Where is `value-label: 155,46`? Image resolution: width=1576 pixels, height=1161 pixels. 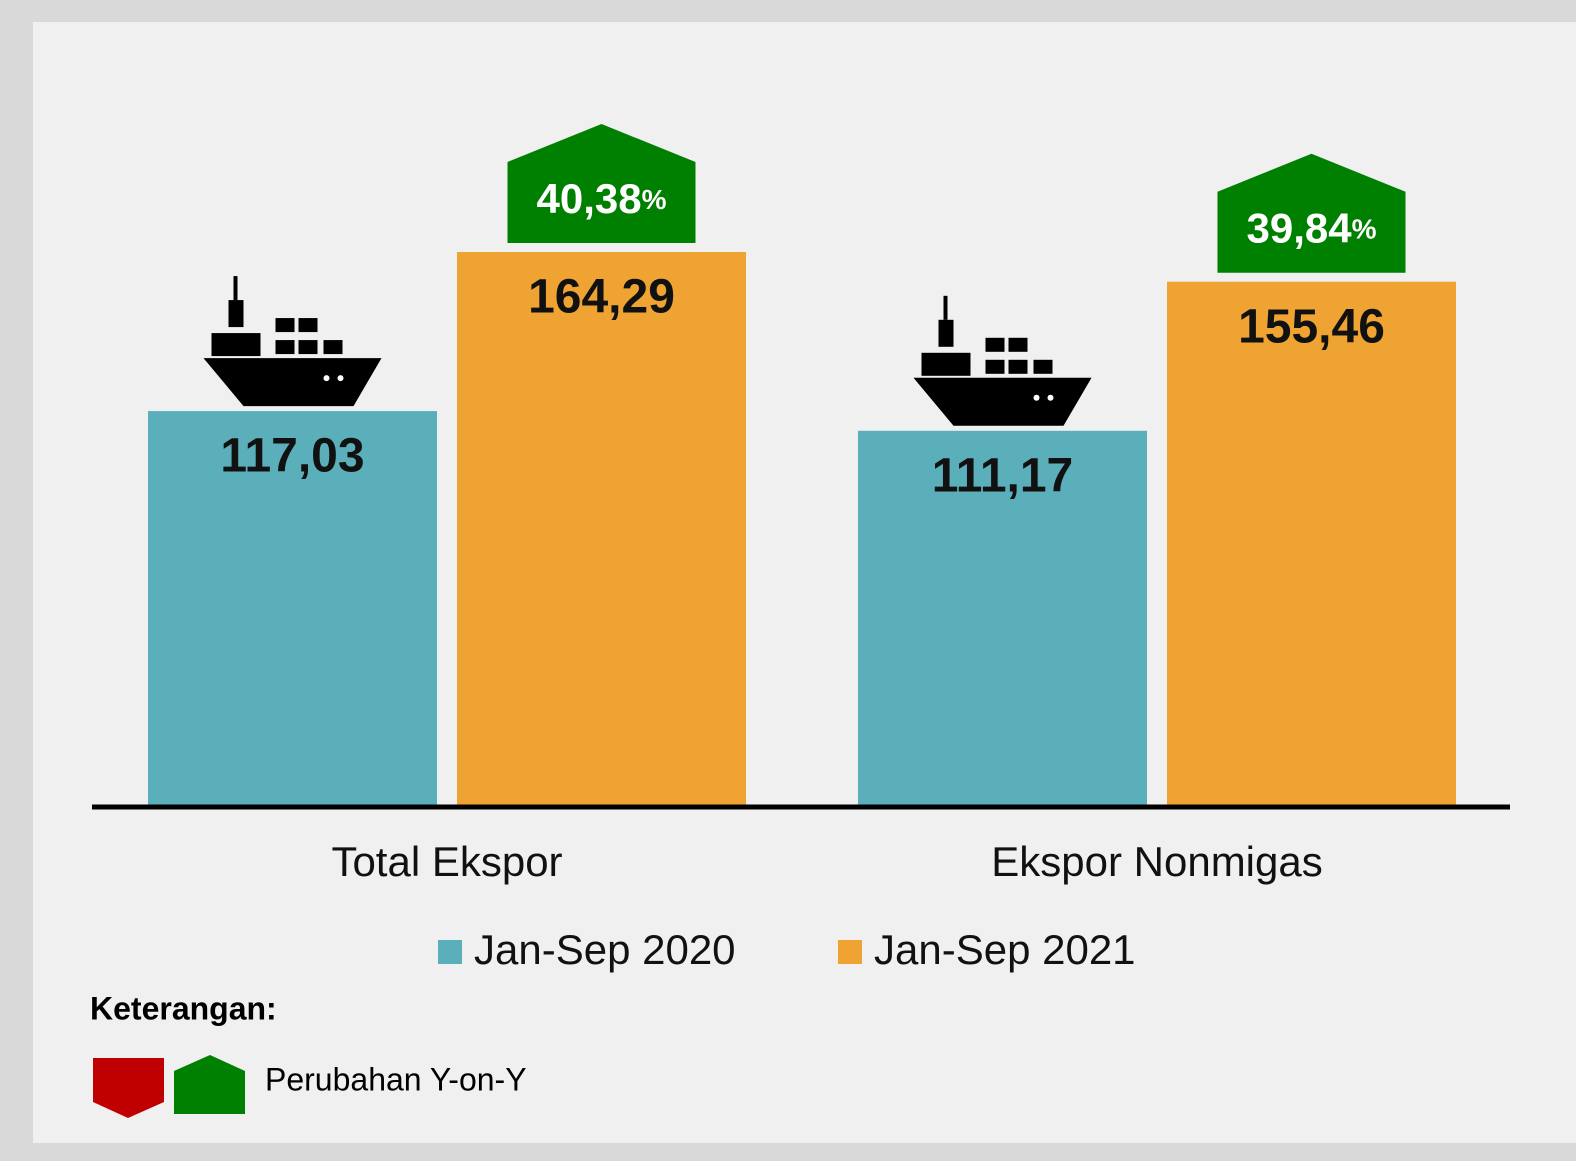
value-label: 155,46 is located at coordinates (1311, 326).